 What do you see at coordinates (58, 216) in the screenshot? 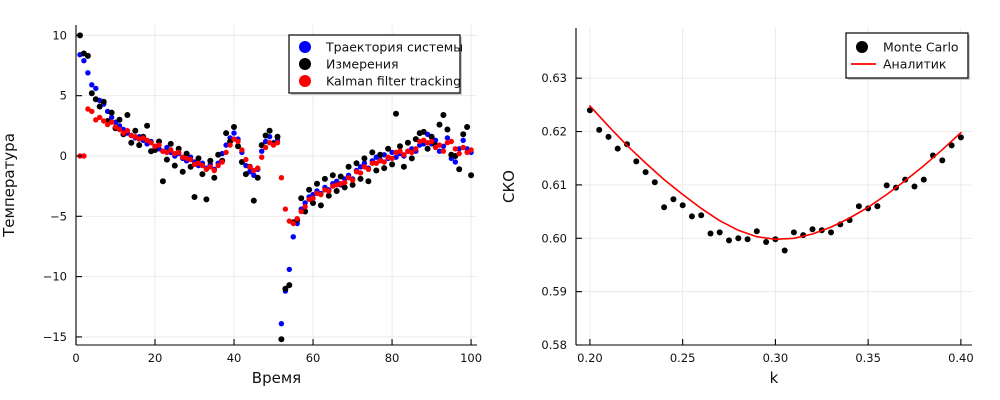
I see `y-tick-label: −5` at bounding box center [58, 216].